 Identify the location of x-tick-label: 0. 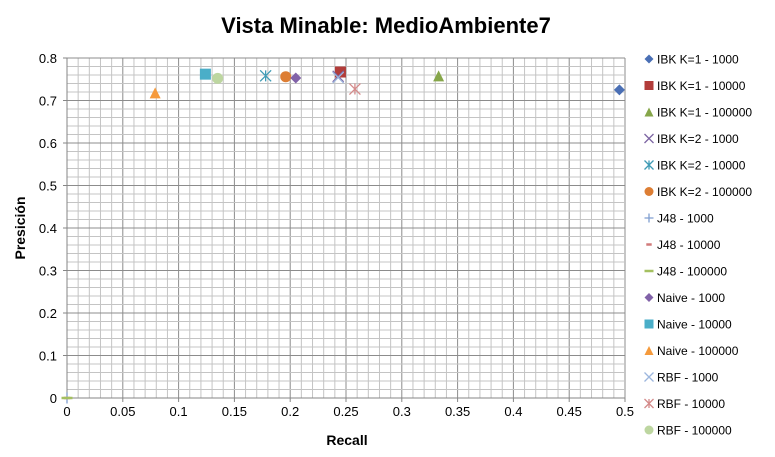
(66, 411).